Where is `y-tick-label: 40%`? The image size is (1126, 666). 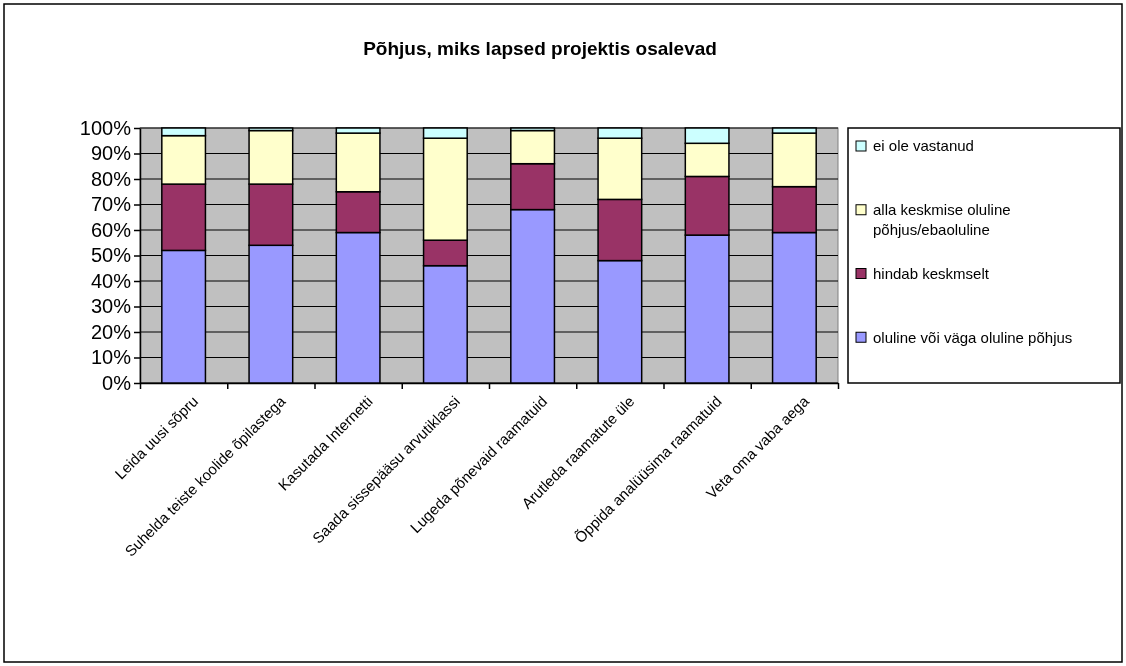
y-tick-label: 40% is located at coordinates (111, 280).